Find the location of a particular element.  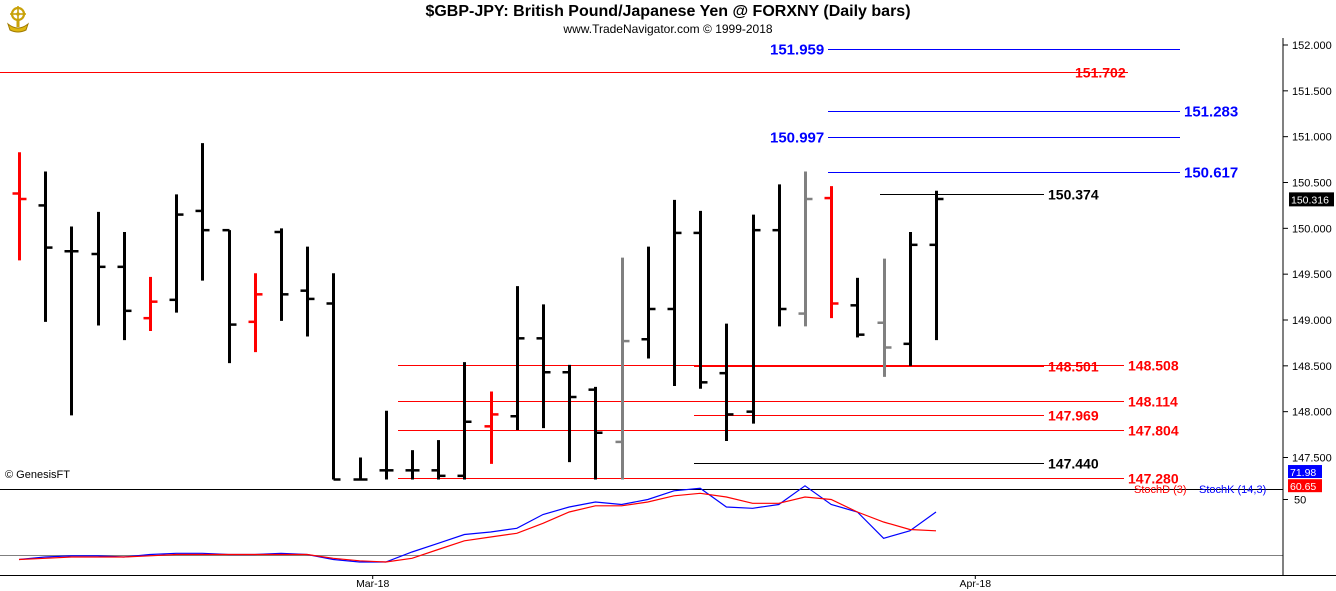

level-label-151.702: 151.702 is located at coordinates (1100, 73).